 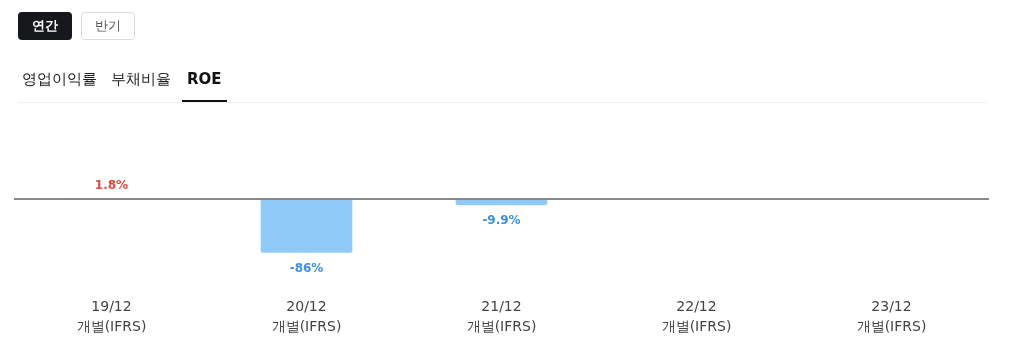 What do you see at coordinates (891, 315) in the screenshot?
I see `x-tick-label: 23/12 개별(IFRS)` at bounding box center [891, 315].